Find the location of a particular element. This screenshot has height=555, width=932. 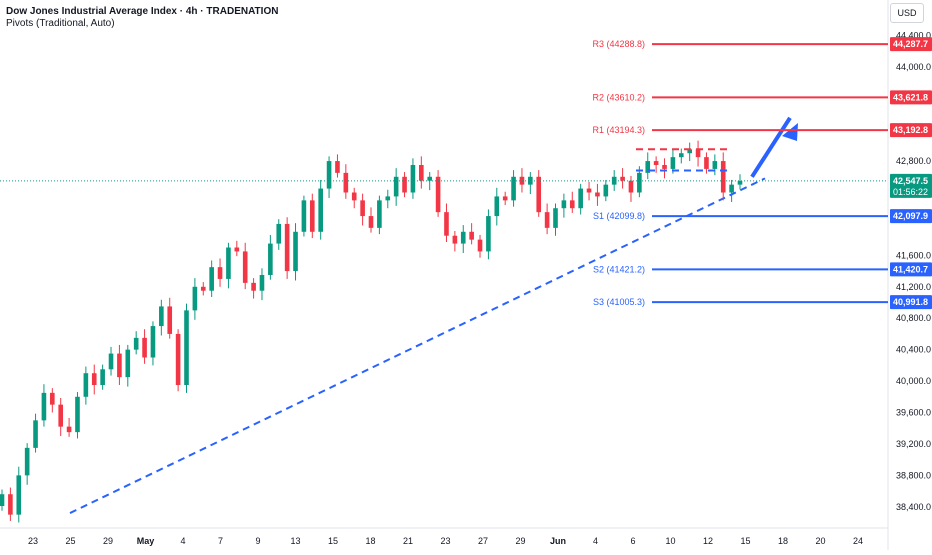

y-tick-label: 38,800.0 is located at coordinates (913, 475).